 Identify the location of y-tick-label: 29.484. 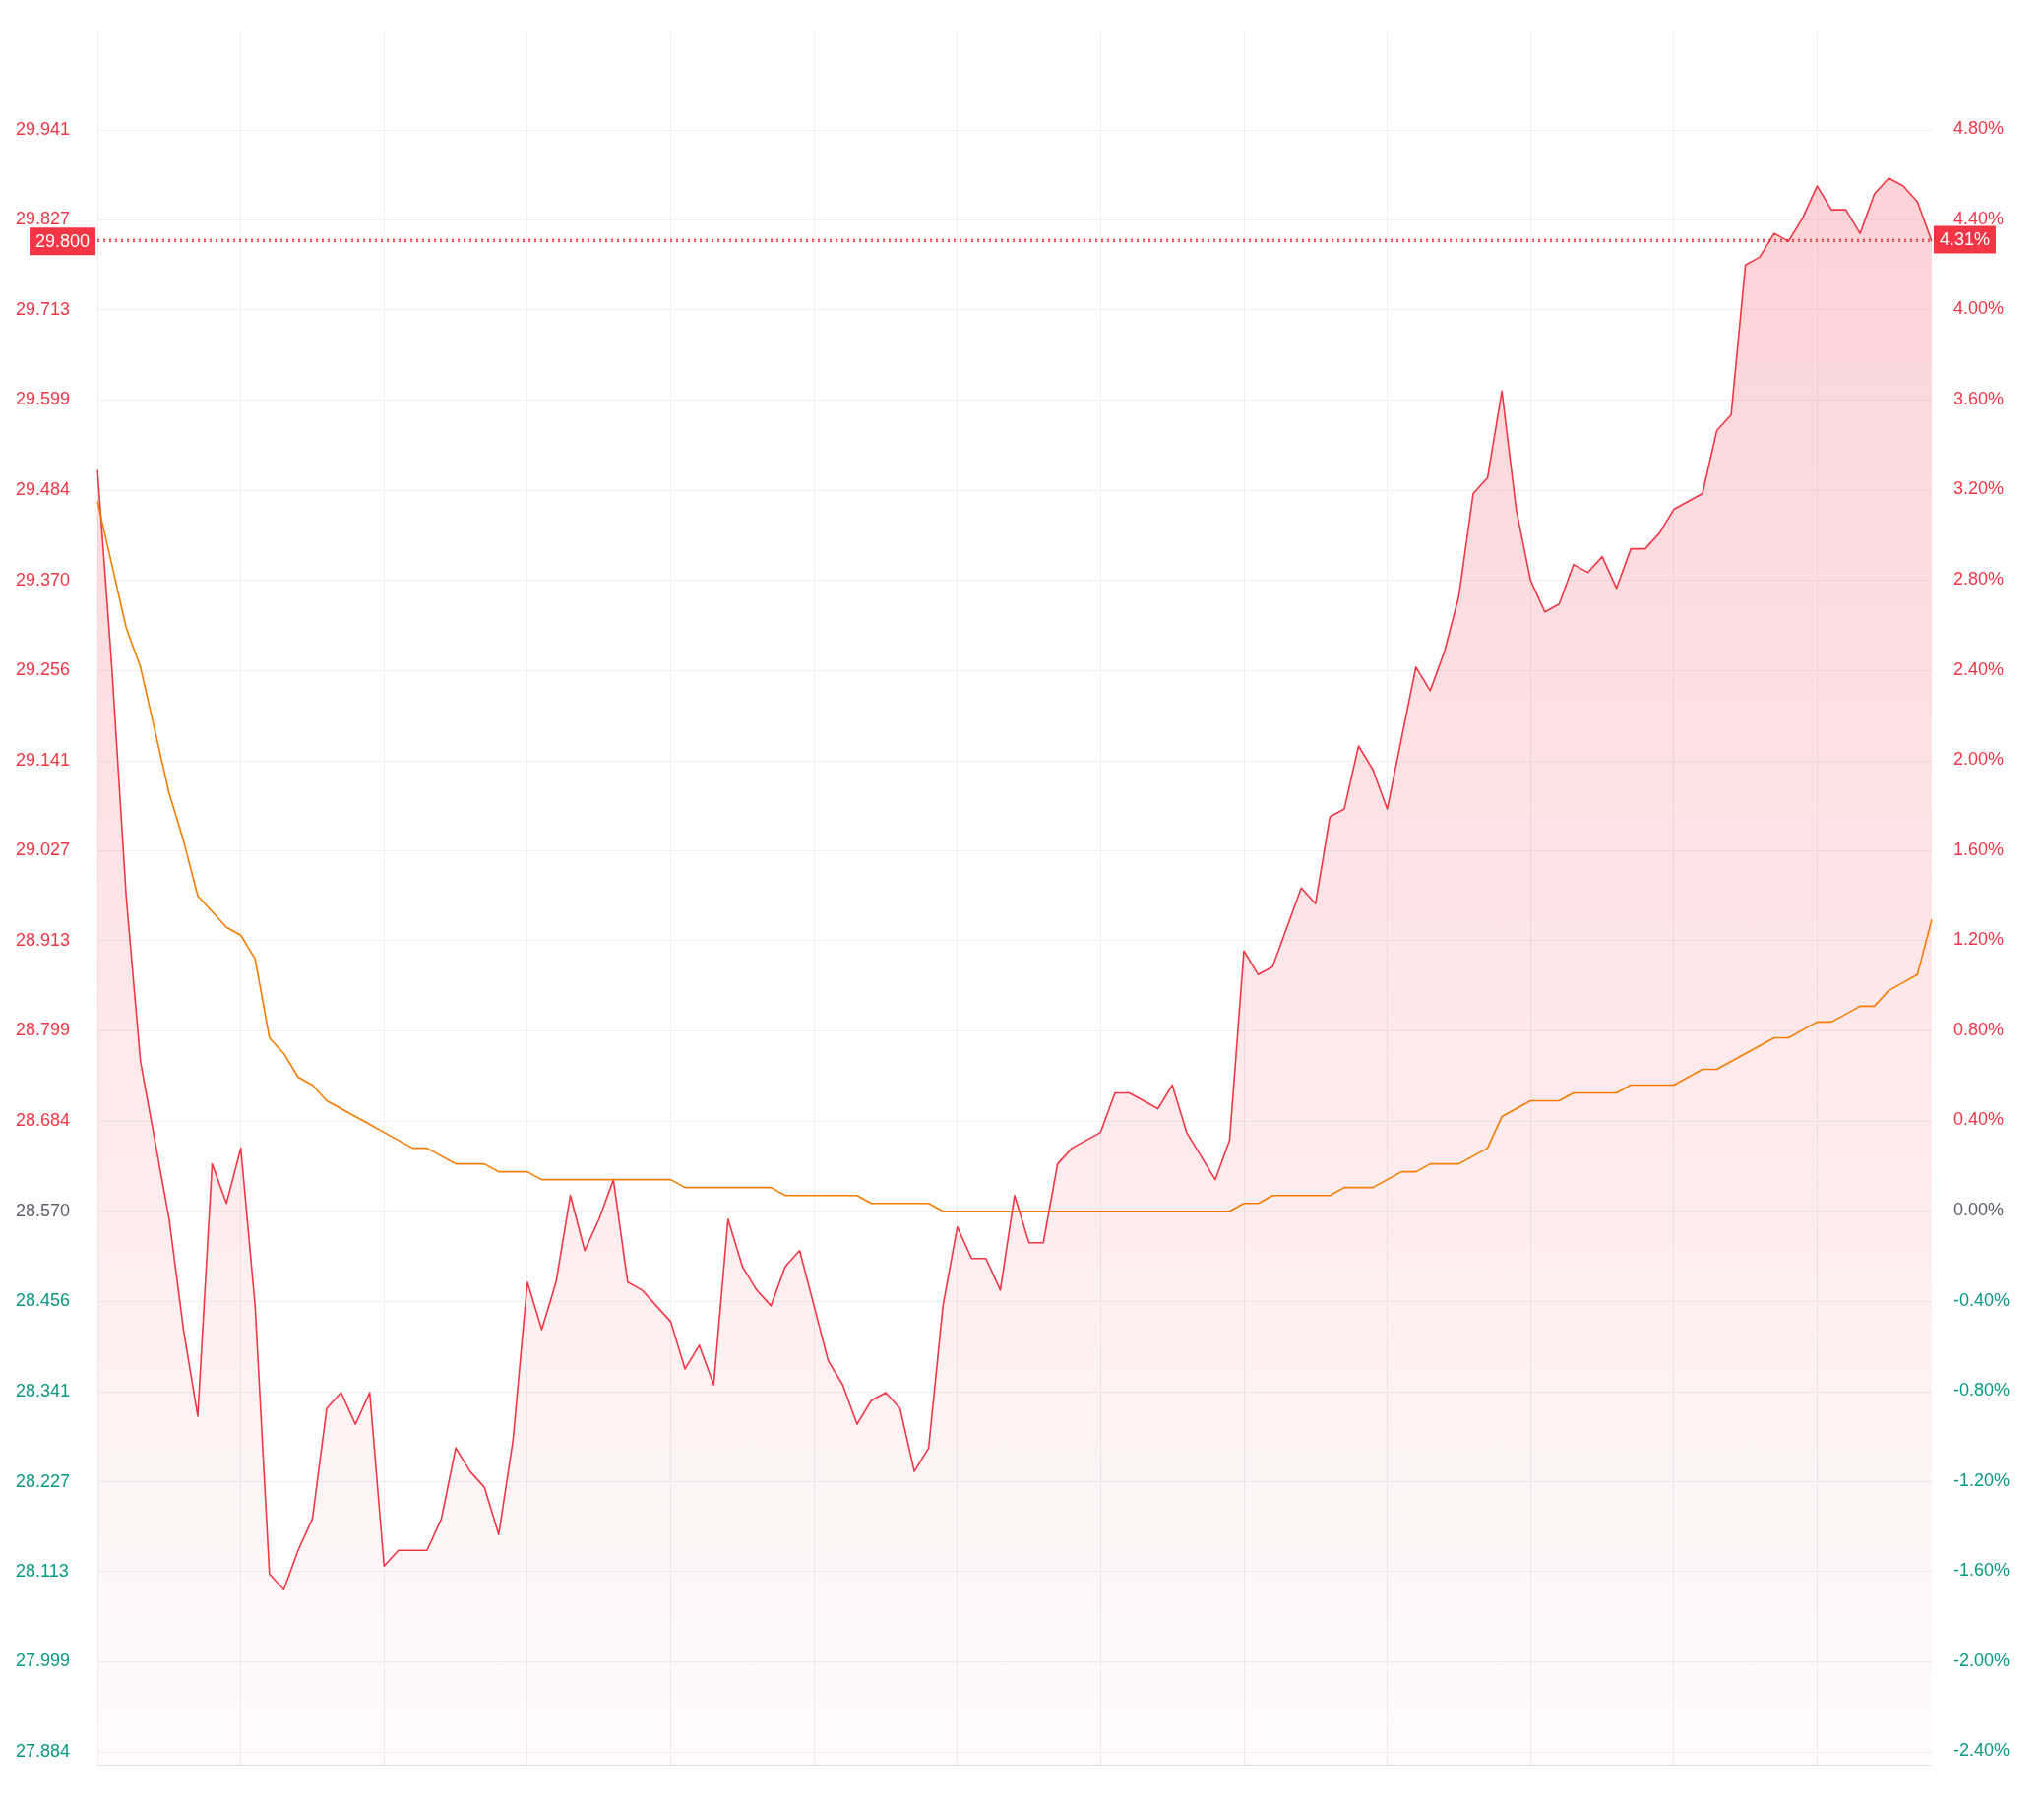
(43, 489).